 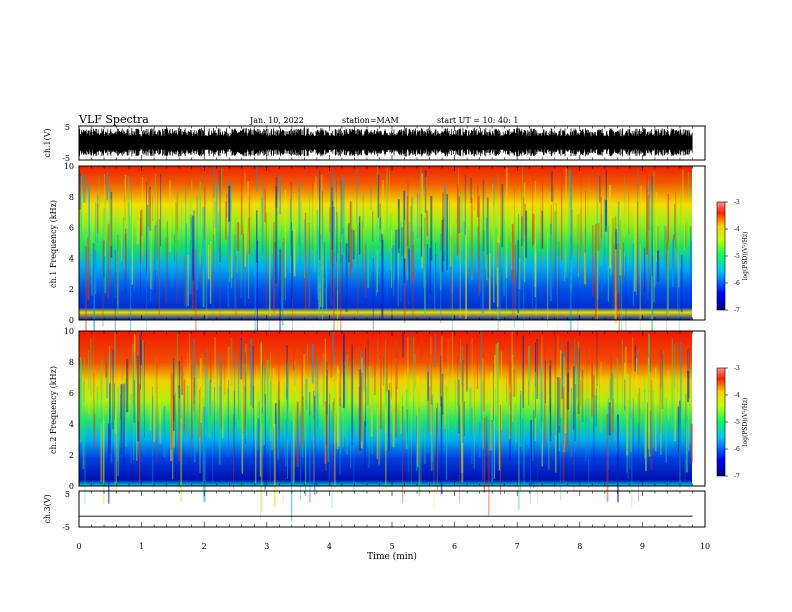 What do you see at coordinates (732, 256) in the screenshot?
I see `ch1-colorbar: -3 -4 -5 -6 -7 log(PSD)(V²/Hz)` at bounding box center [732, 256].